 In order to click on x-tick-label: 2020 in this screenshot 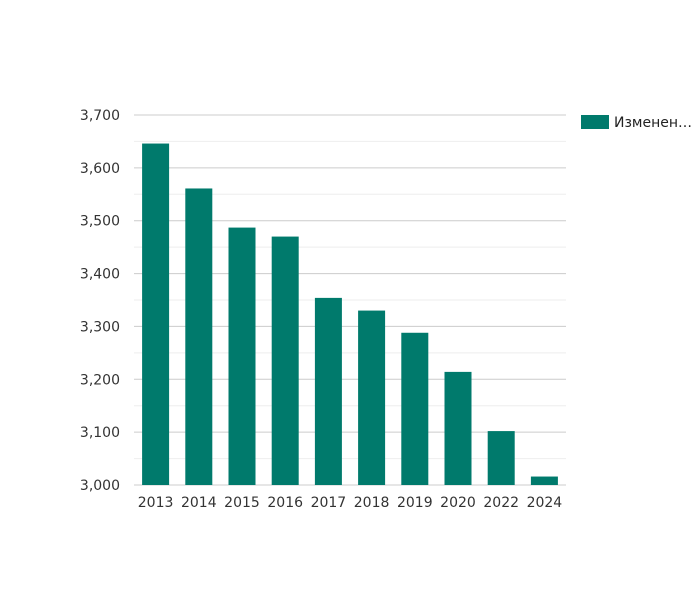, I will do `click(458, 503)`.